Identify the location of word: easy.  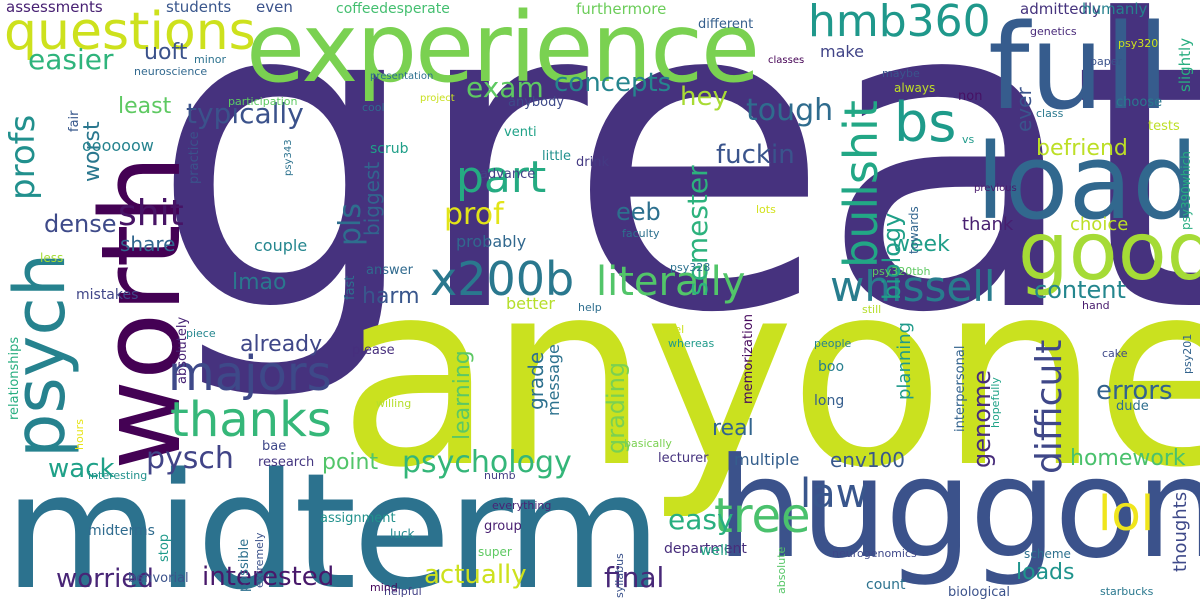
(701, 519).